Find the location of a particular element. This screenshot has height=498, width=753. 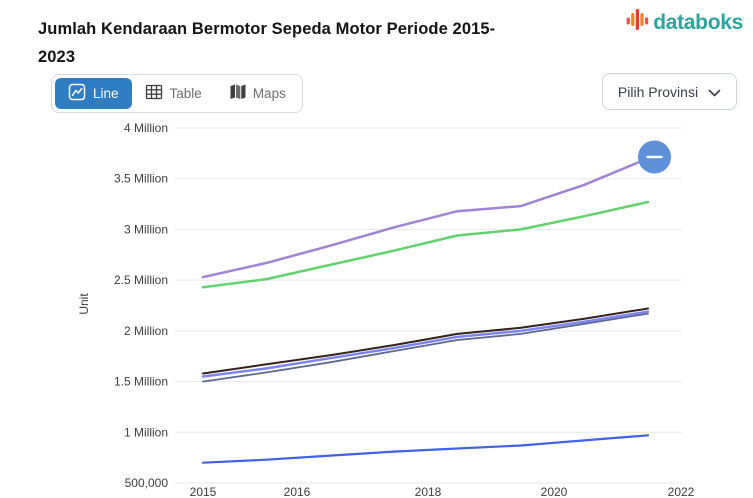

y-tick-label: 4 Million is located at coordinates (146, 128).